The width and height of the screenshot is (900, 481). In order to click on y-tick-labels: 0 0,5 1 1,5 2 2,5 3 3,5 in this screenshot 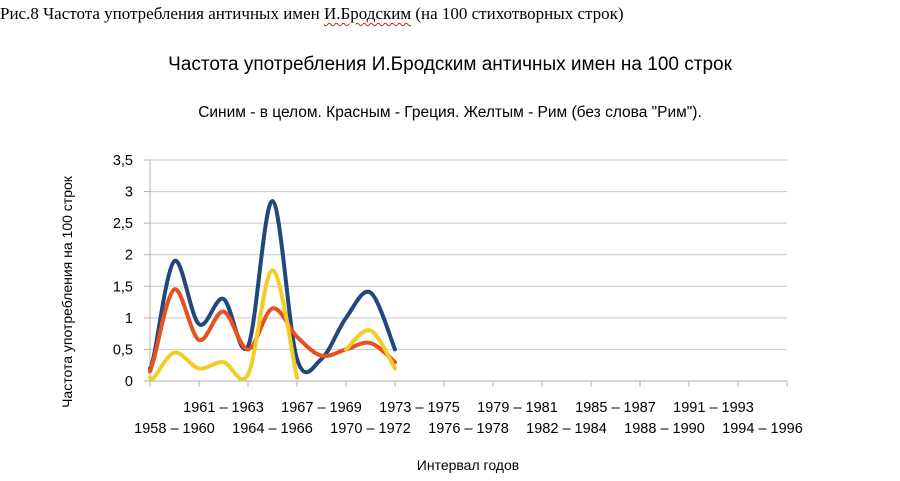, I will do `click(123, 271)`.